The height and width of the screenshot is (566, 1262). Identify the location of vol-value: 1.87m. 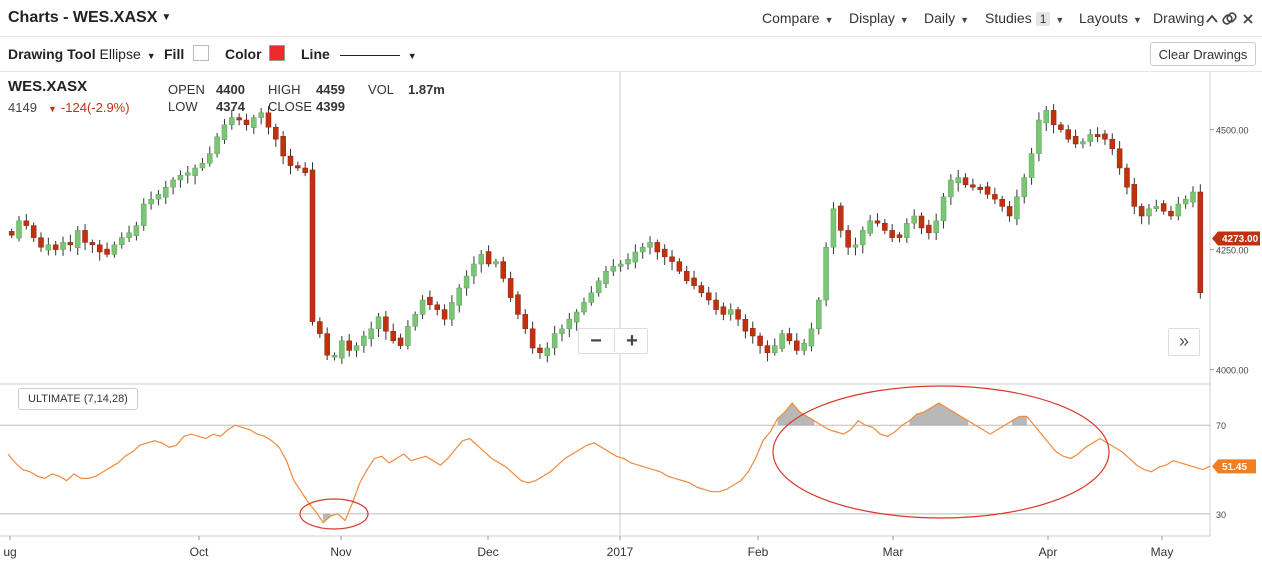
(426, 89).